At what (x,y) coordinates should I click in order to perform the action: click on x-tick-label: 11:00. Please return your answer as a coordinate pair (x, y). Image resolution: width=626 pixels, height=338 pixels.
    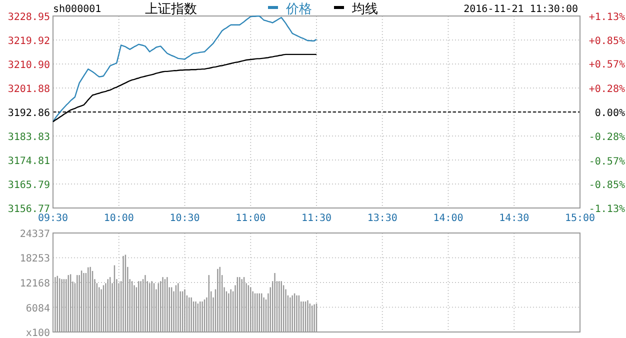
    Looking at the image, I should click on (251, 218).